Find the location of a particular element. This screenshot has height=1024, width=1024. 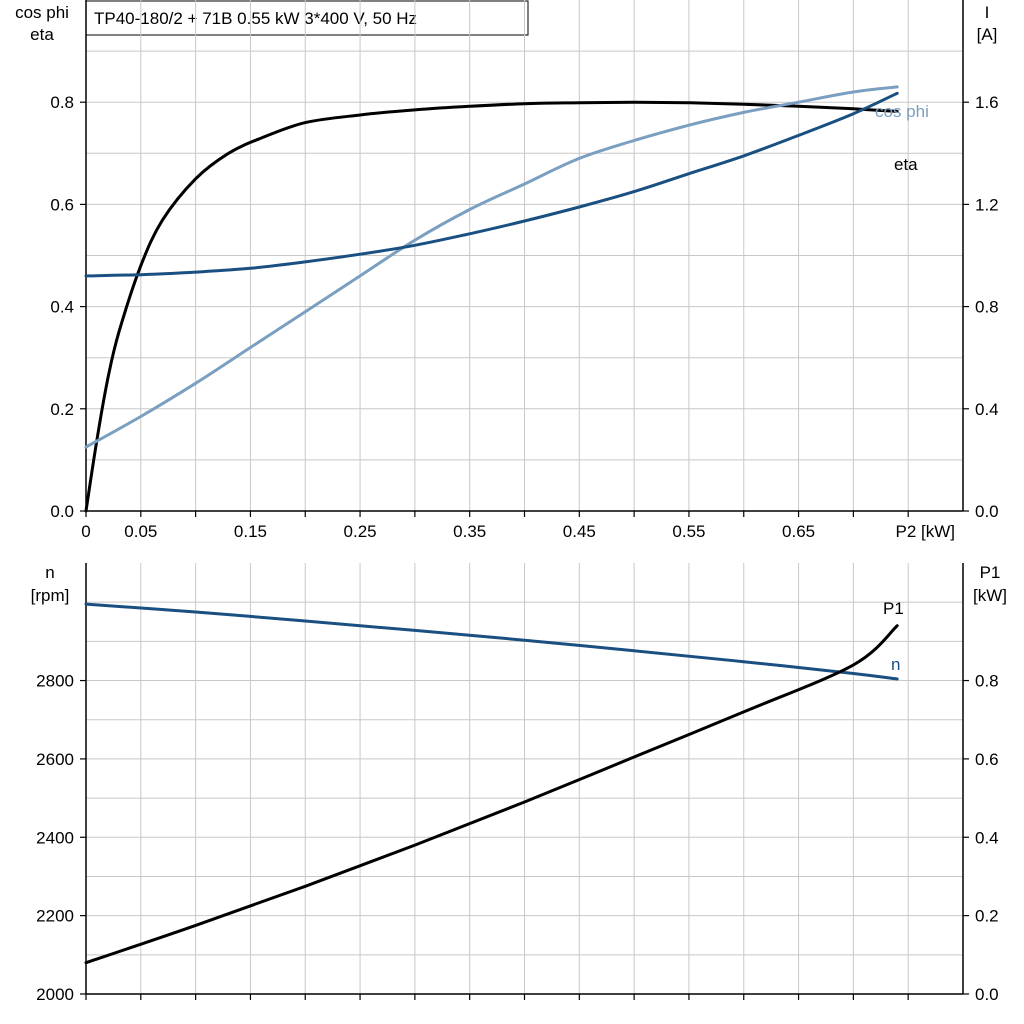

bottom-right-tick-label: 0.6 is located at coordinates (987, 759).